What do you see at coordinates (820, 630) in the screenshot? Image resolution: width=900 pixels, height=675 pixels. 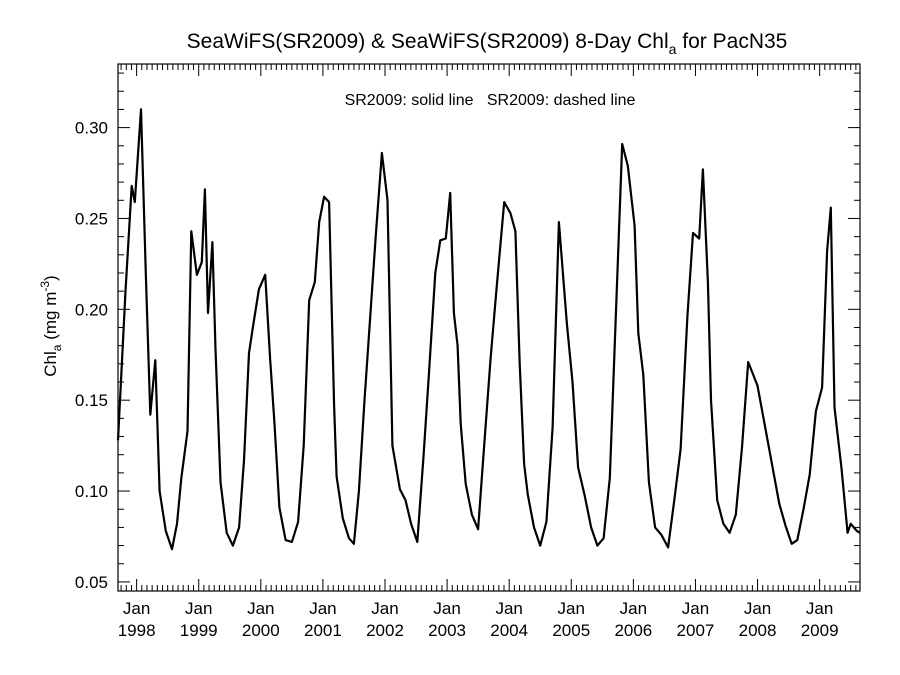 I see `x-tick-year-label: 2009` at bounding box center [820, 630].